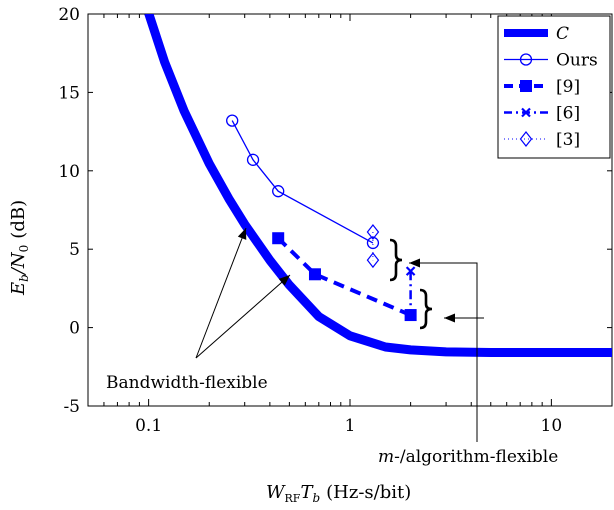  I want to click on y-tick-label: 15, so click(69, 93).